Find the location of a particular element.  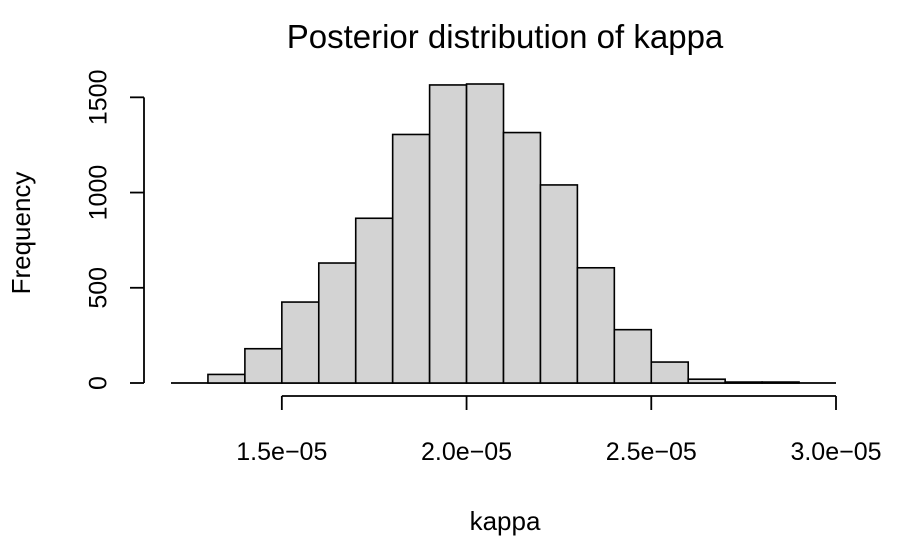

x-tick-label: 2.0e−05 is located at coordinates (466, 452).